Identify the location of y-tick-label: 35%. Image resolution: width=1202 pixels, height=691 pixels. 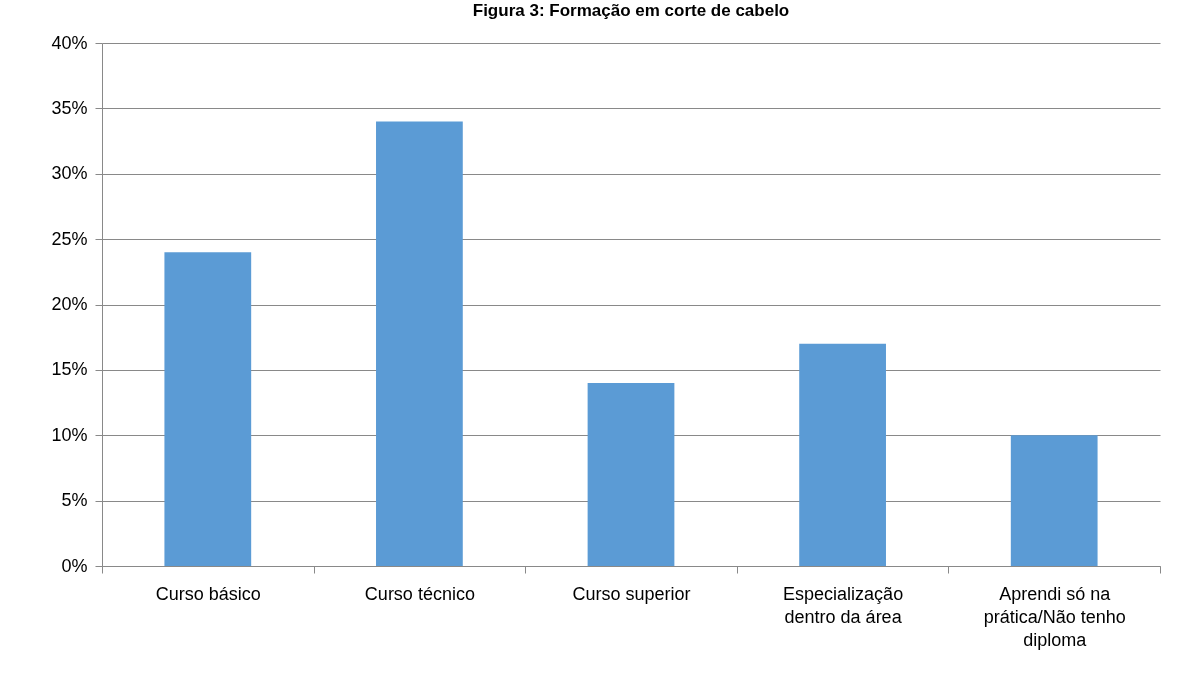
(69, 107).